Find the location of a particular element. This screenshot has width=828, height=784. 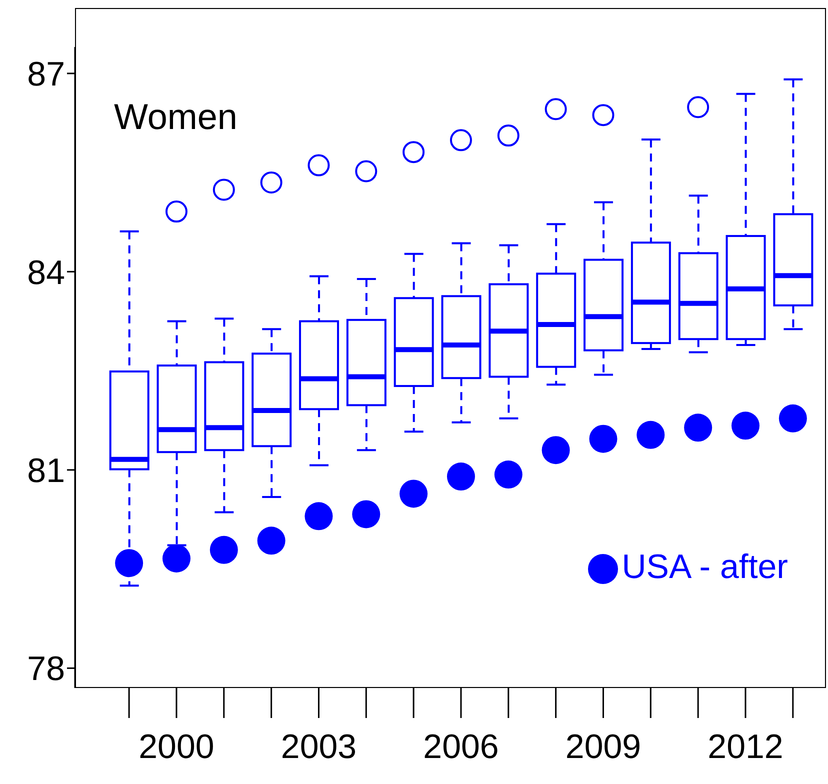

annotation: Women is located at coordinates (176, 117).